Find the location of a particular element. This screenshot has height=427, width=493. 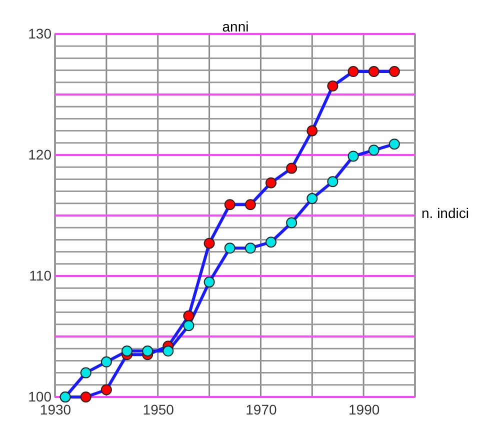

x-tick-label: 1930 is located at coordinates (56, 410).